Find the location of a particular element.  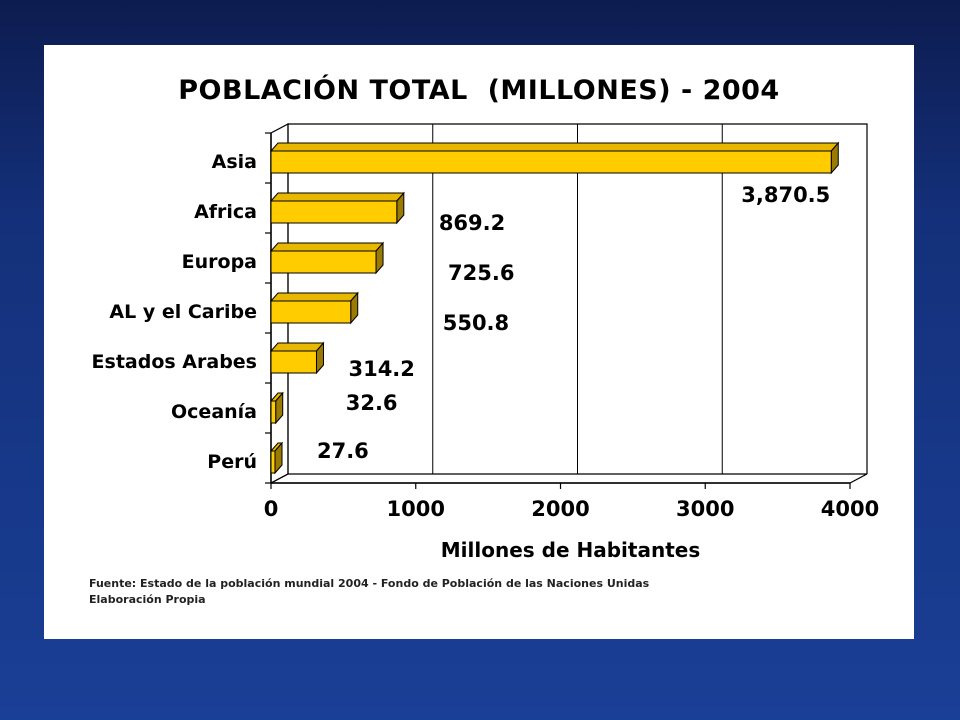

x-tick-label: 2000 is located at coordinates (560, 509).